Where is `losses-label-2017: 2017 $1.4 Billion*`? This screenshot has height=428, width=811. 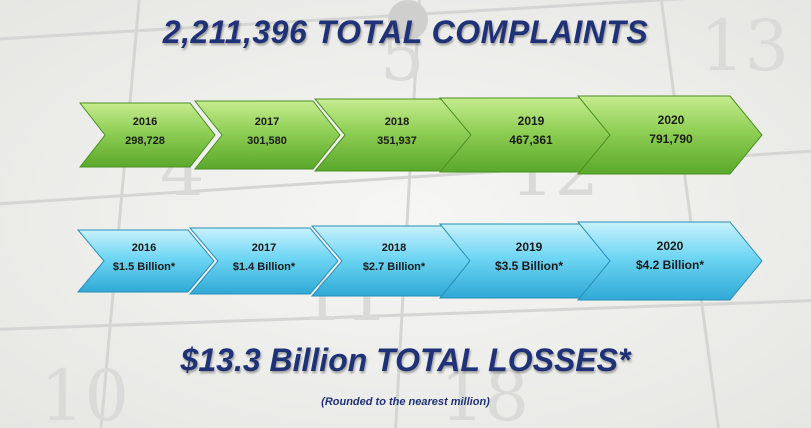 losses-label-2017: 2017 $1.4 Billion* is located at coordinates (264, 258).